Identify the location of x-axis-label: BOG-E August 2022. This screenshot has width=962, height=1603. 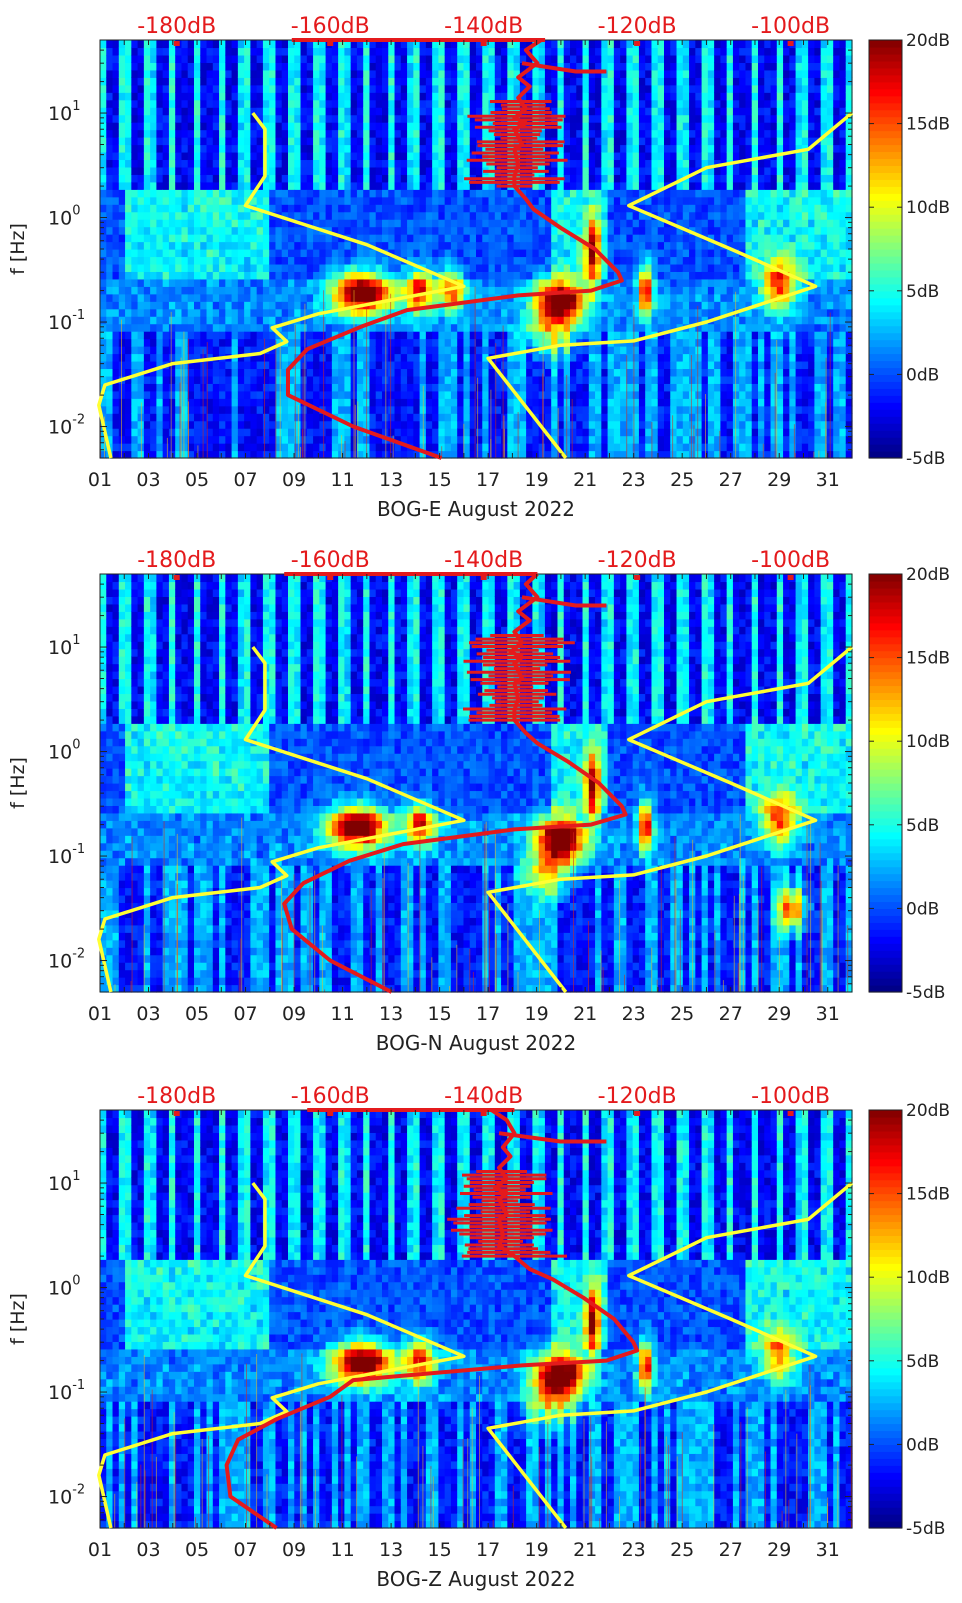
(476, 509).